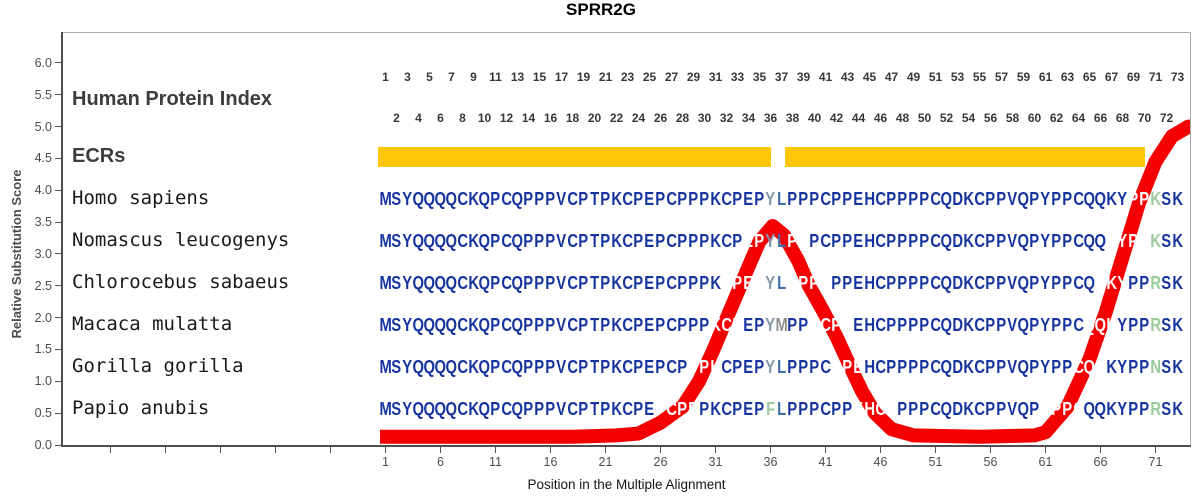  I want to click on plot-border-right, so click(1190, 238).